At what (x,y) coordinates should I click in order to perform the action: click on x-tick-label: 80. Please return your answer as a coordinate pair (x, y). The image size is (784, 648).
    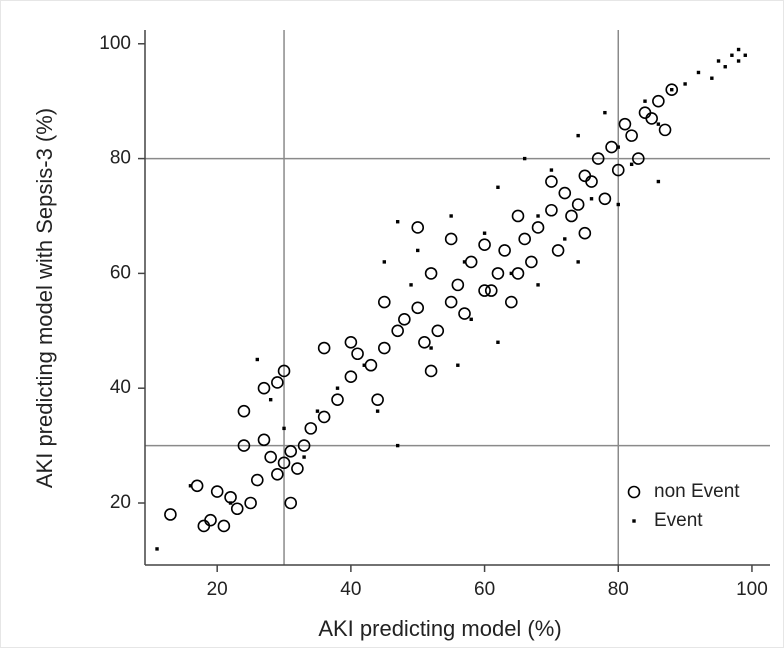
    Looking at the image, I should click on (618, 589).